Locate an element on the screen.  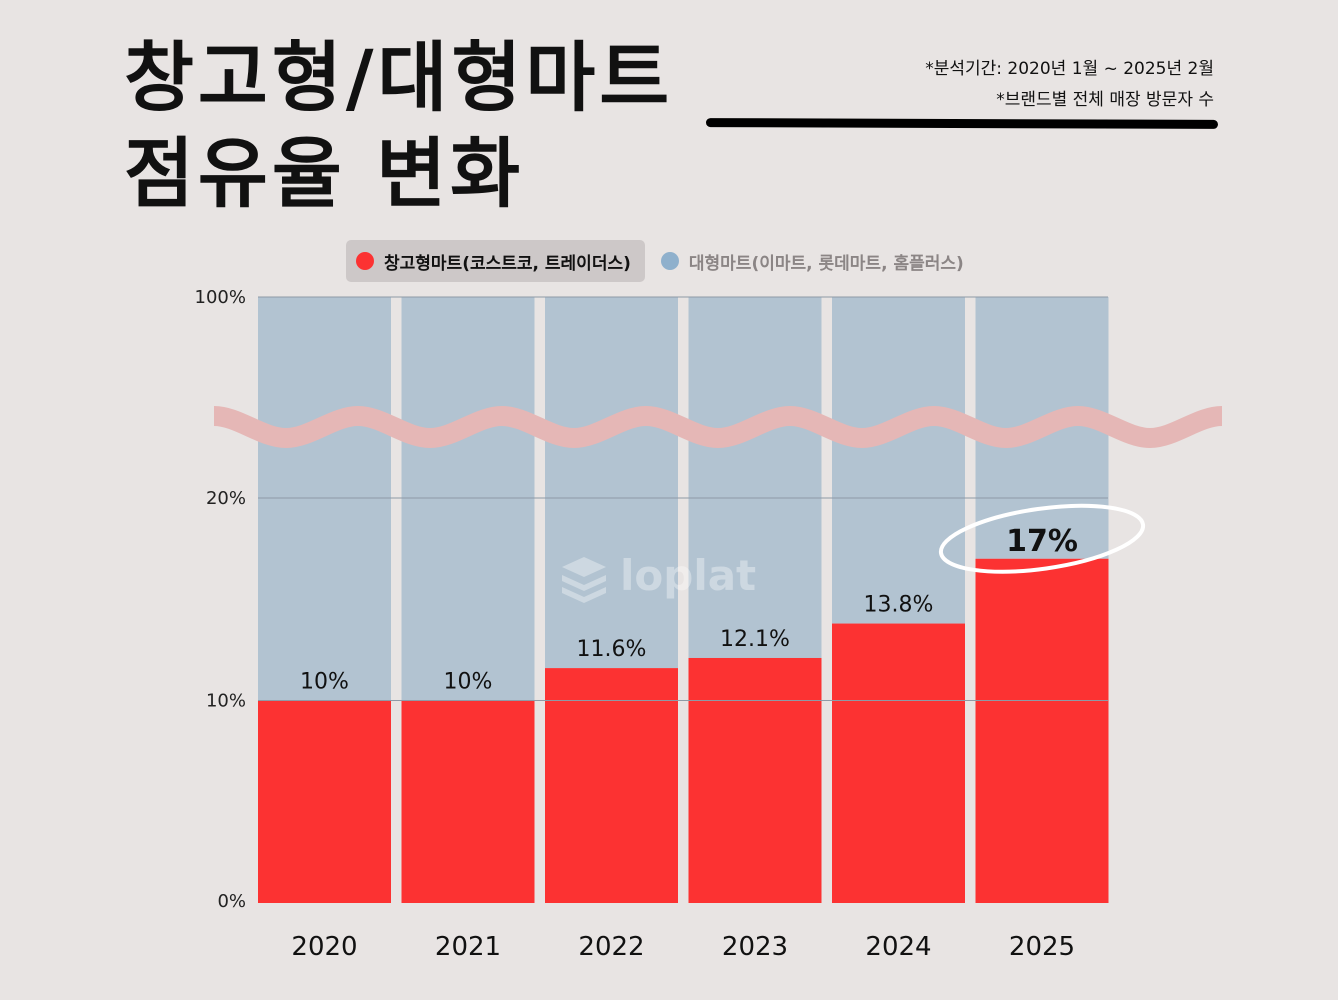
x-tick-2023: 2023 is located at coordinates (755, 947).